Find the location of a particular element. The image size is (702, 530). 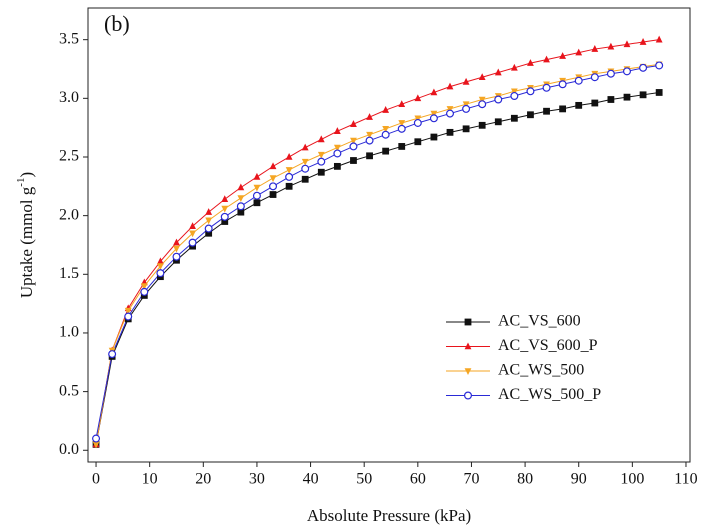

legend-label: AC_VS_600 is located at coordinates (539, 321).